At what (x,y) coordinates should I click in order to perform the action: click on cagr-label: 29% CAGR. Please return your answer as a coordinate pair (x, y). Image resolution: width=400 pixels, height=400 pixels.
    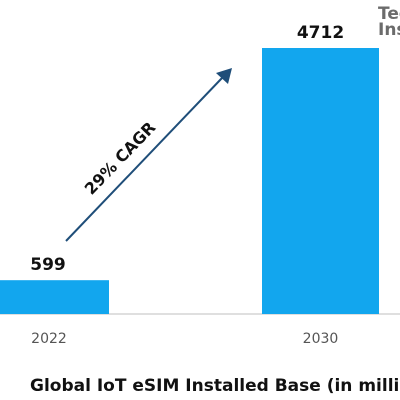
    Looking at the image, I should click on (120, 158).